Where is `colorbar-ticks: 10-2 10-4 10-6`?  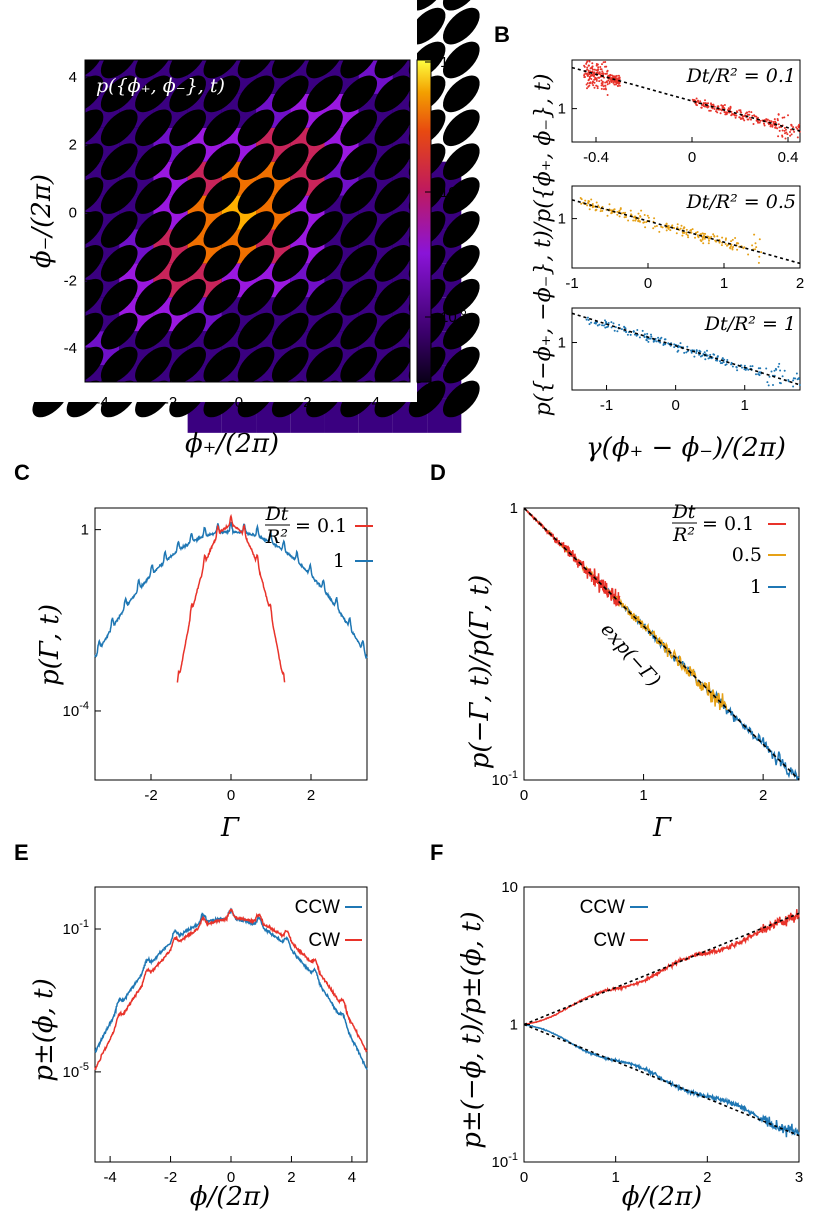
colorbar-ticks: 10-2 10-4 10-6 is located at coordinates (445, 188).